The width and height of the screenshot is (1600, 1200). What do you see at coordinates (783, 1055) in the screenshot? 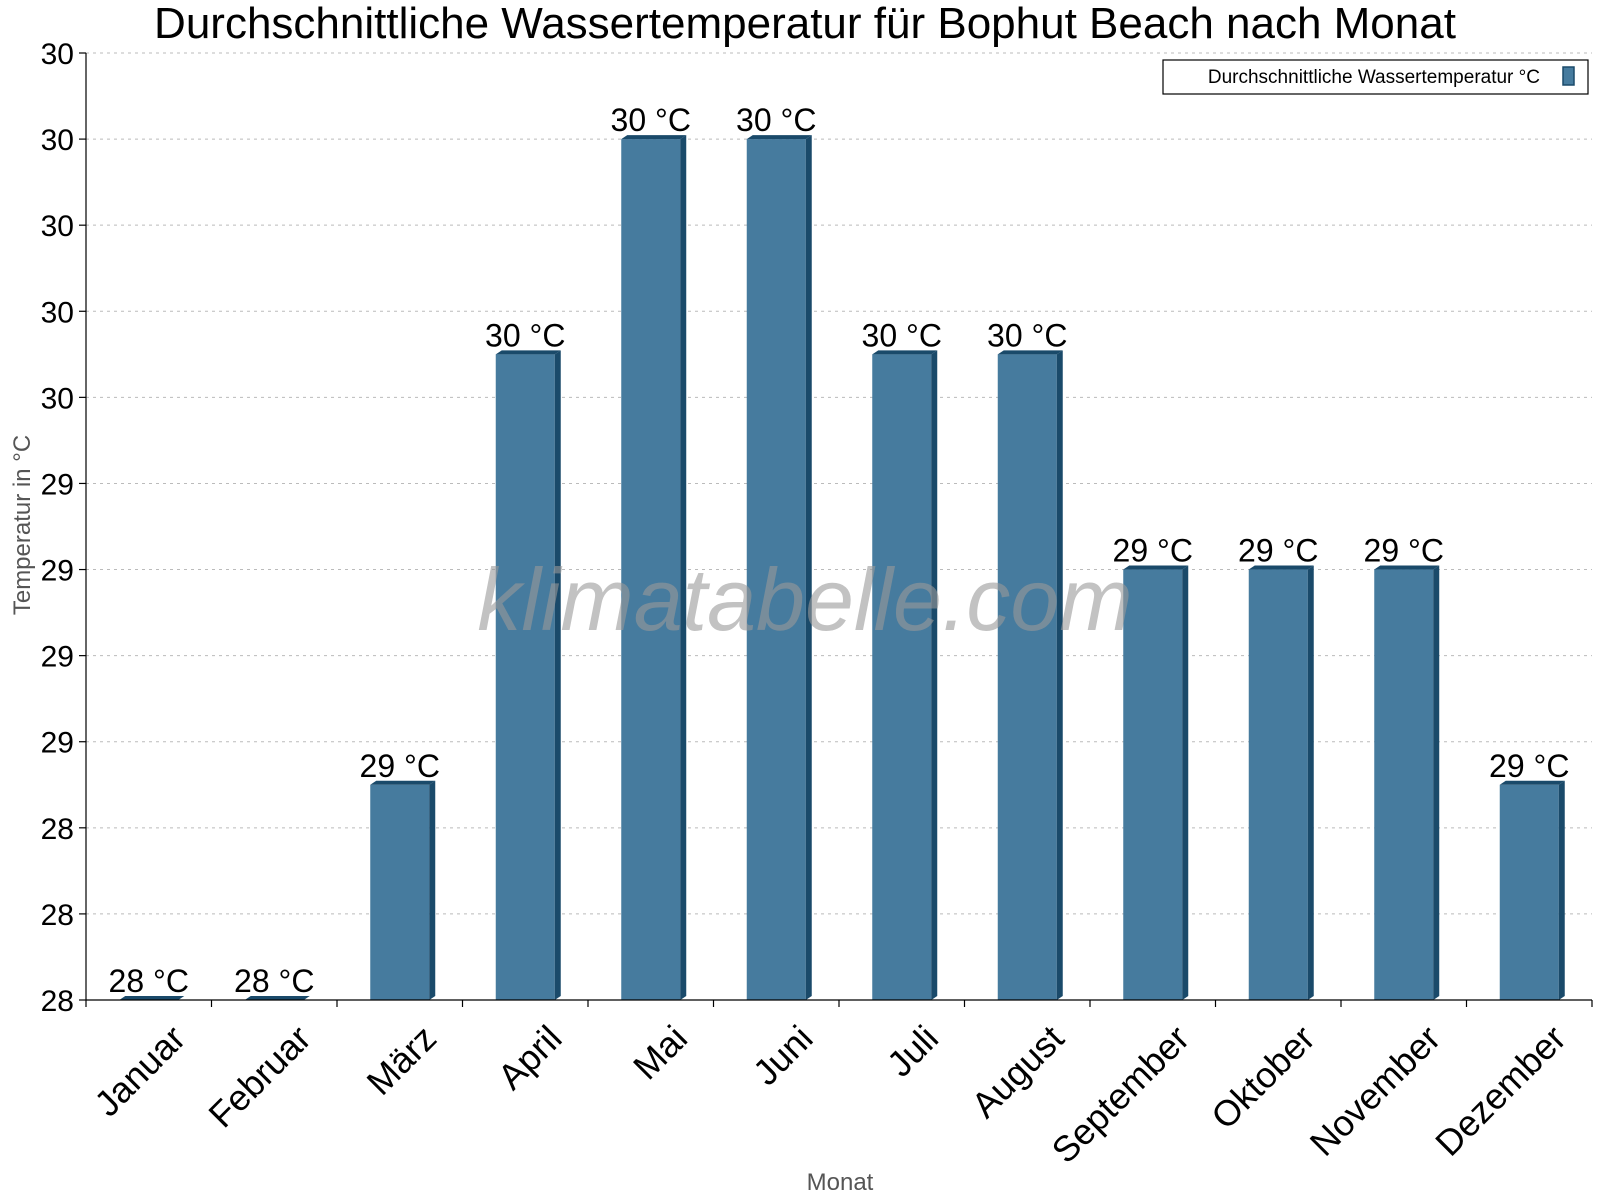
I see `x-tick-label: Juni` at bounding box center [783, 1055].